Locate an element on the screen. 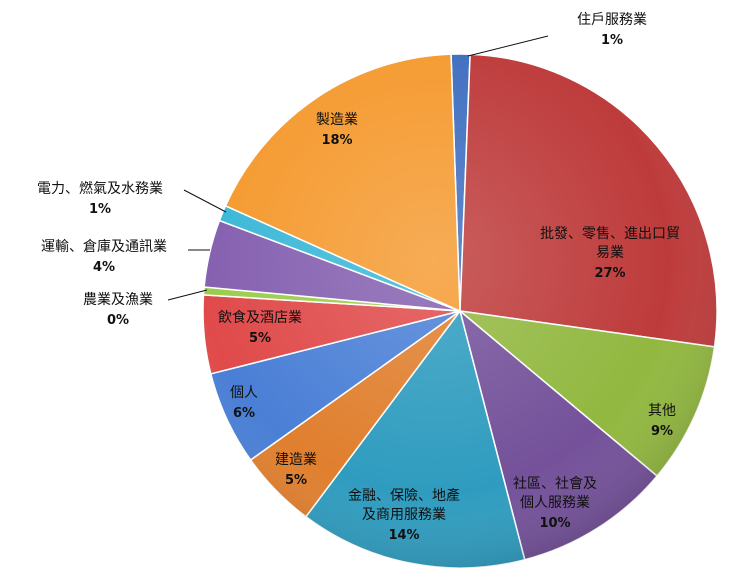  slice-label: 住戶服務業 1% is located at coordinates (612, 30).